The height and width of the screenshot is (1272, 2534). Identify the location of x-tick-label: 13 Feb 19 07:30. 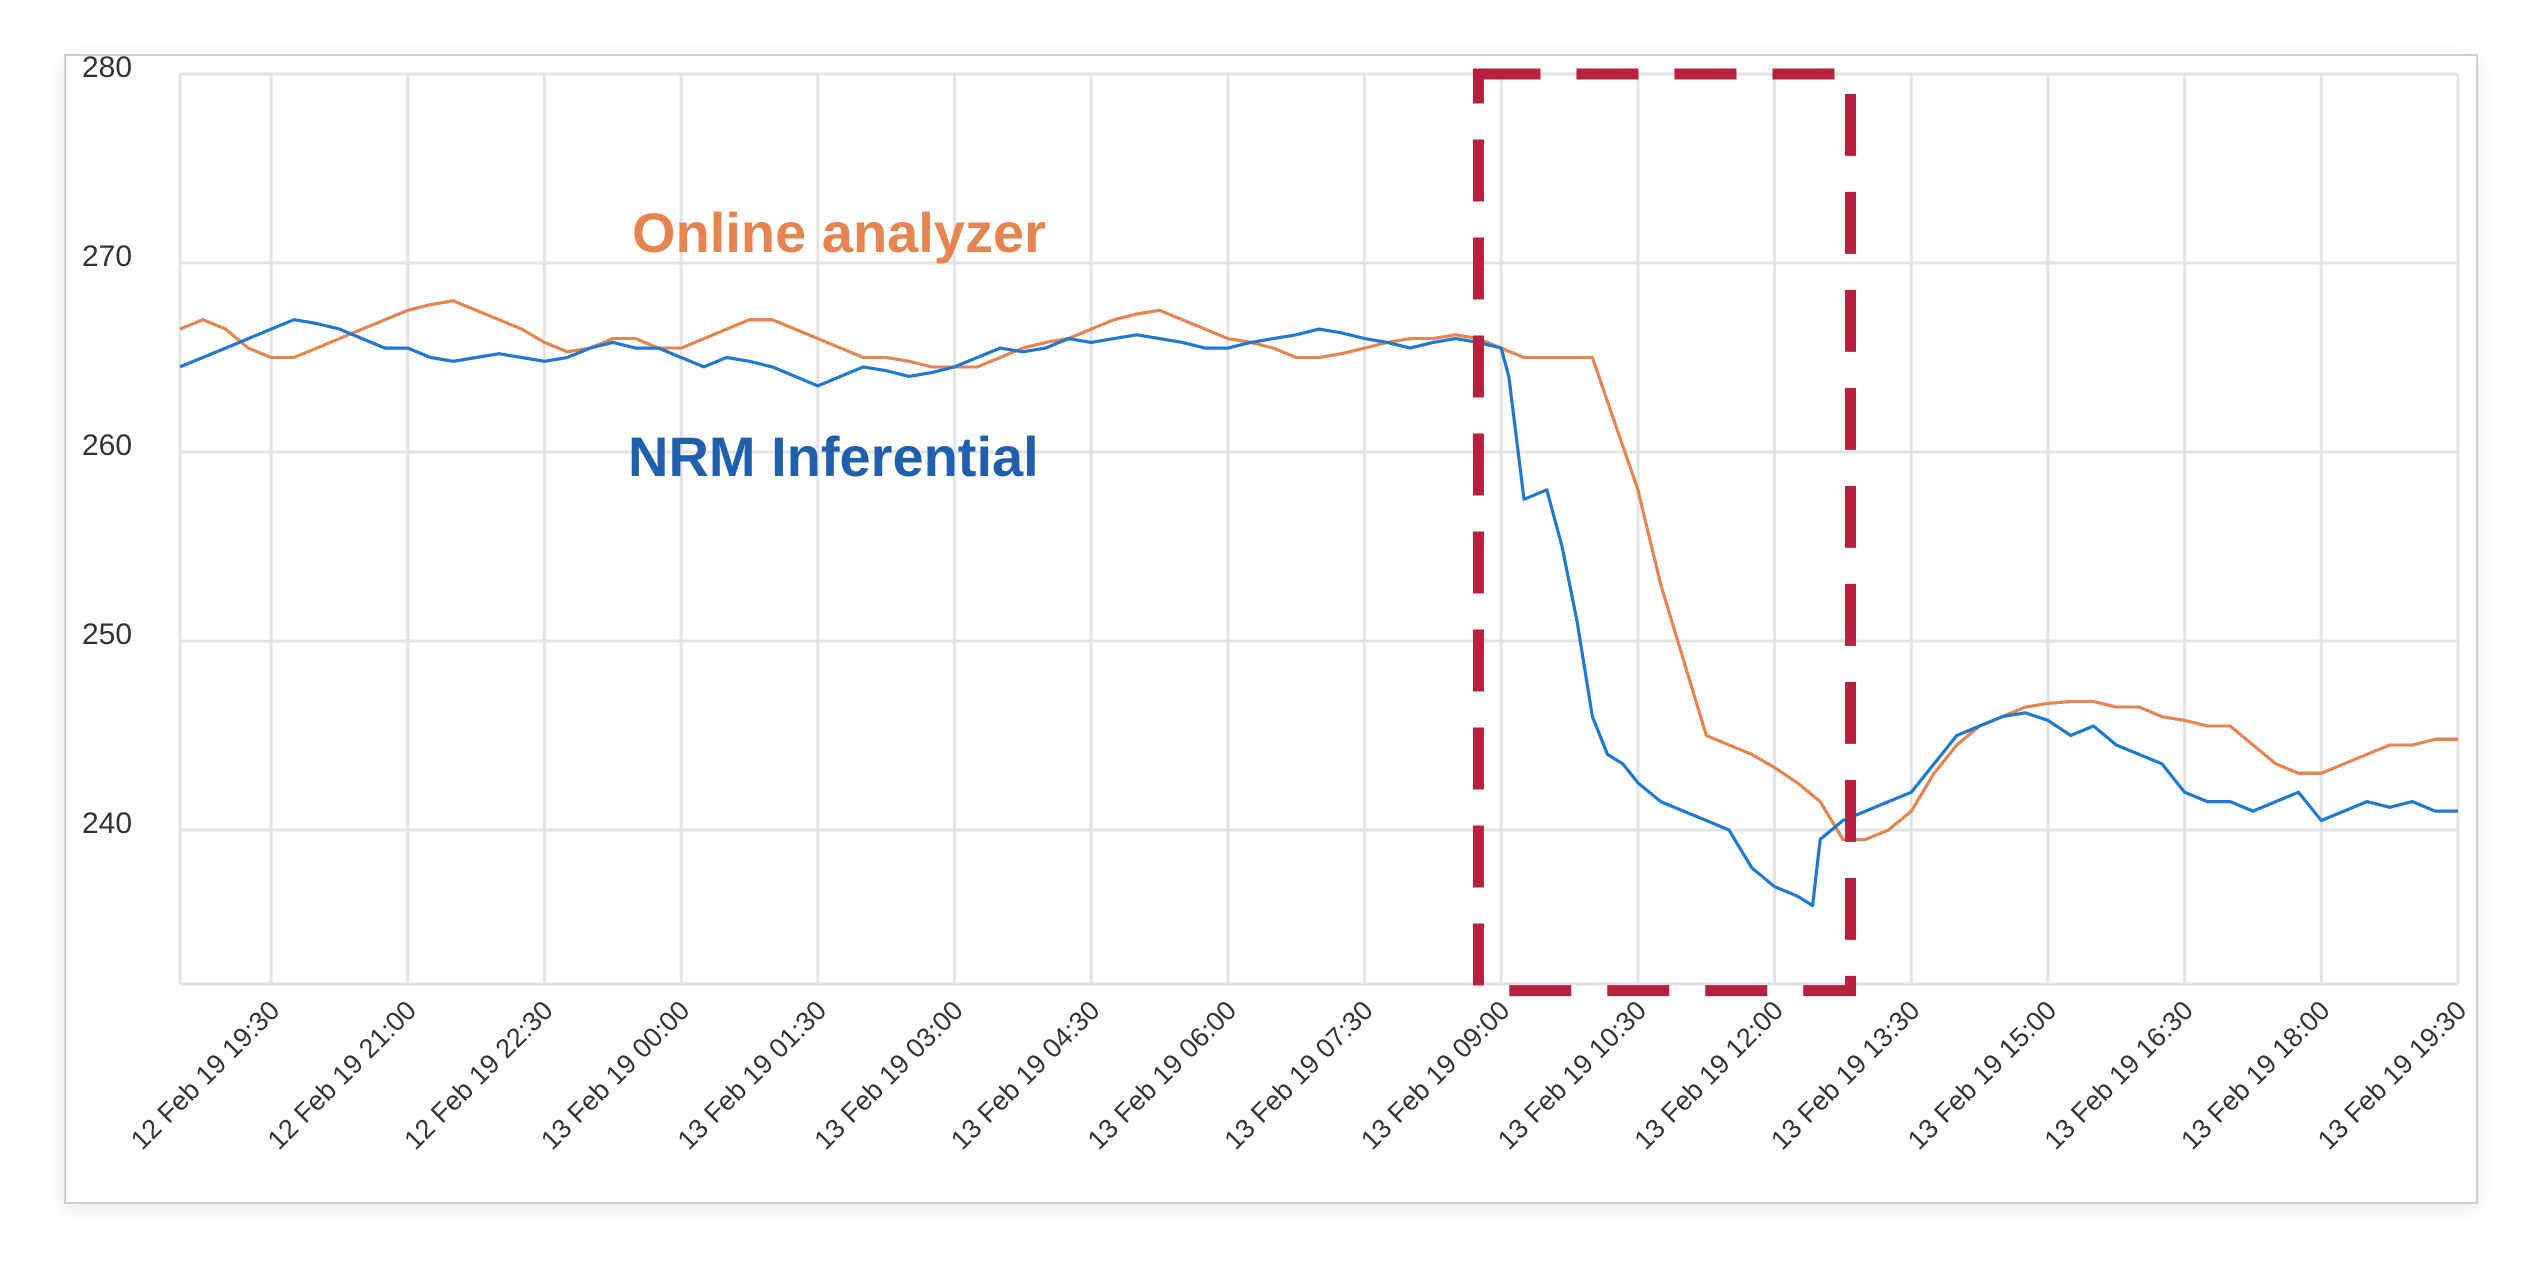
(1299, 1075).